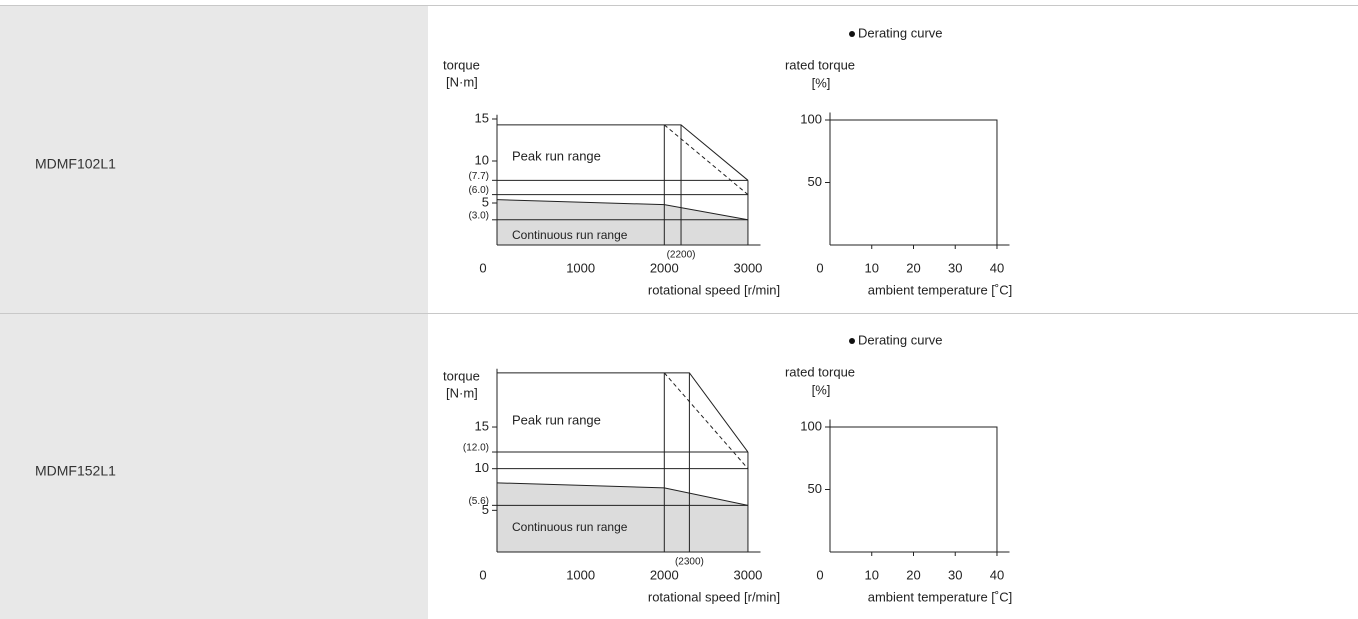 Image resolution: width=1358 pixels, height=619 pixels. Describe the element at coordinates (75, 164) in the screenshot. I see `model-name: MDMF102L1` at that location.